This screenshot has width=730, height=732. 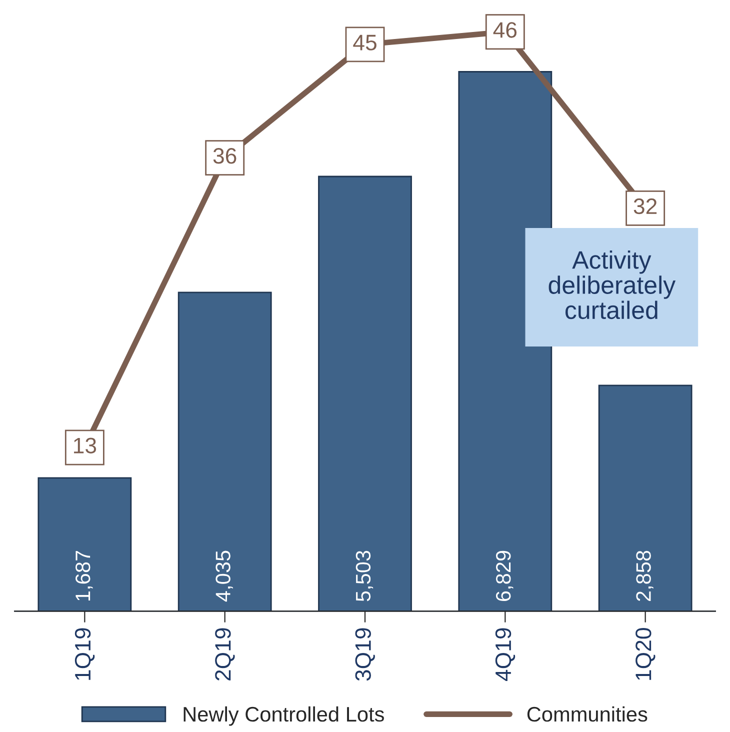 I want to click on data-label: 46, so click(x=505, y=30).